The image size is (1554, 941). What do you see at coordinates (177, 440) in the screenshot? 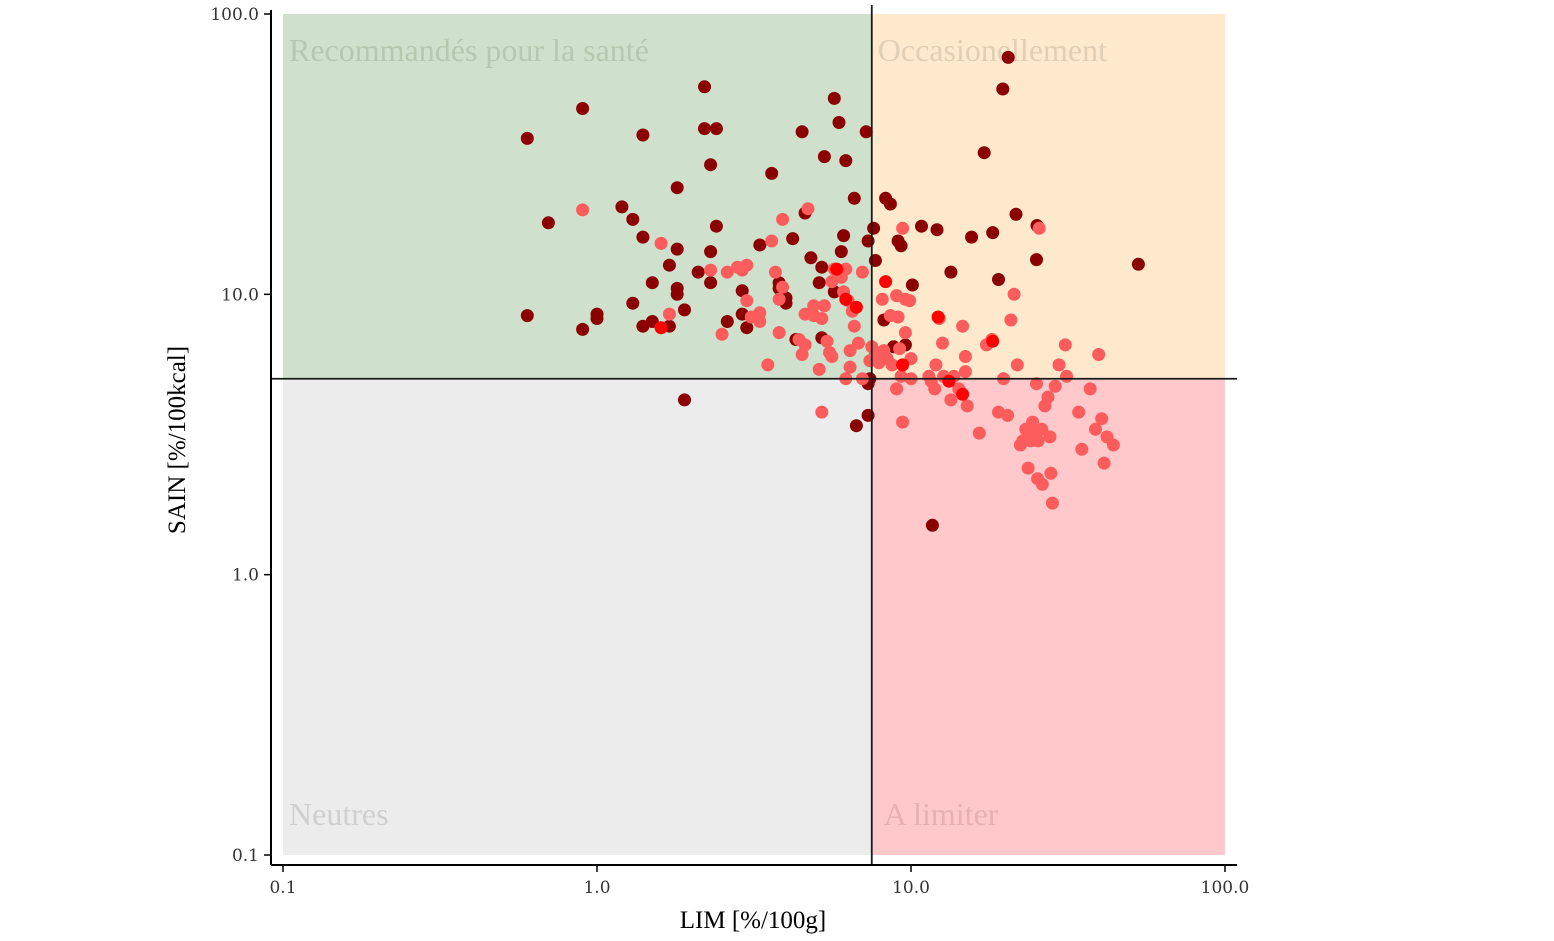
I see `y-axis-title: SAIN [%/100kcal]` at bounding box center [177, 440].